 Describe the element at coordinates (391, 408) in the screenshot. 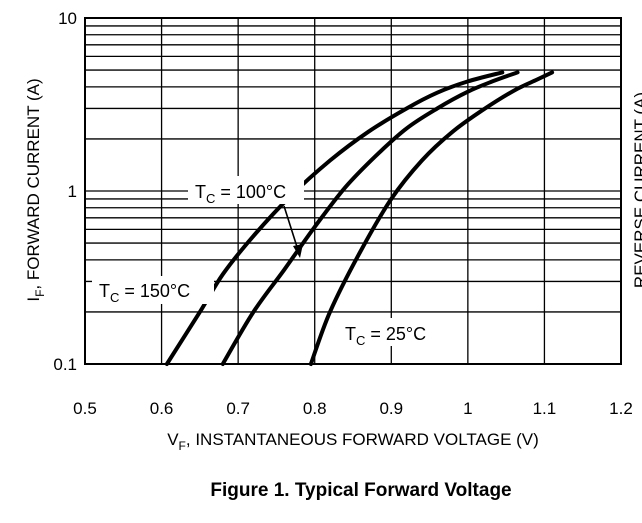

I see `x-tick-label: 0.9` at that location.